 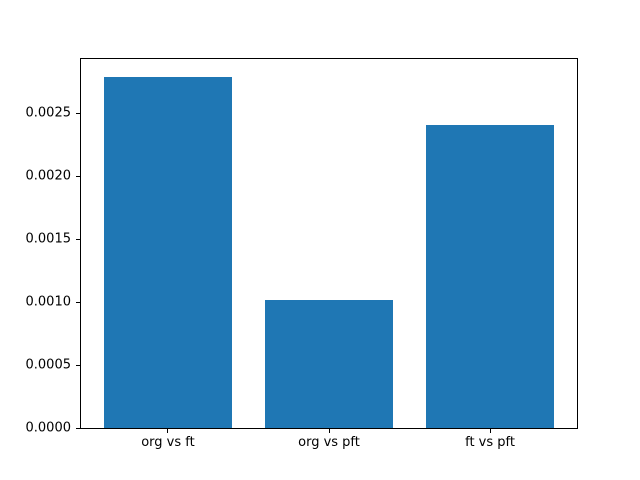 What do you see at coordinates (48, 176) in the screenshot?
I see `y-tick-label: 0.0020` at bounding box center [48, 176].